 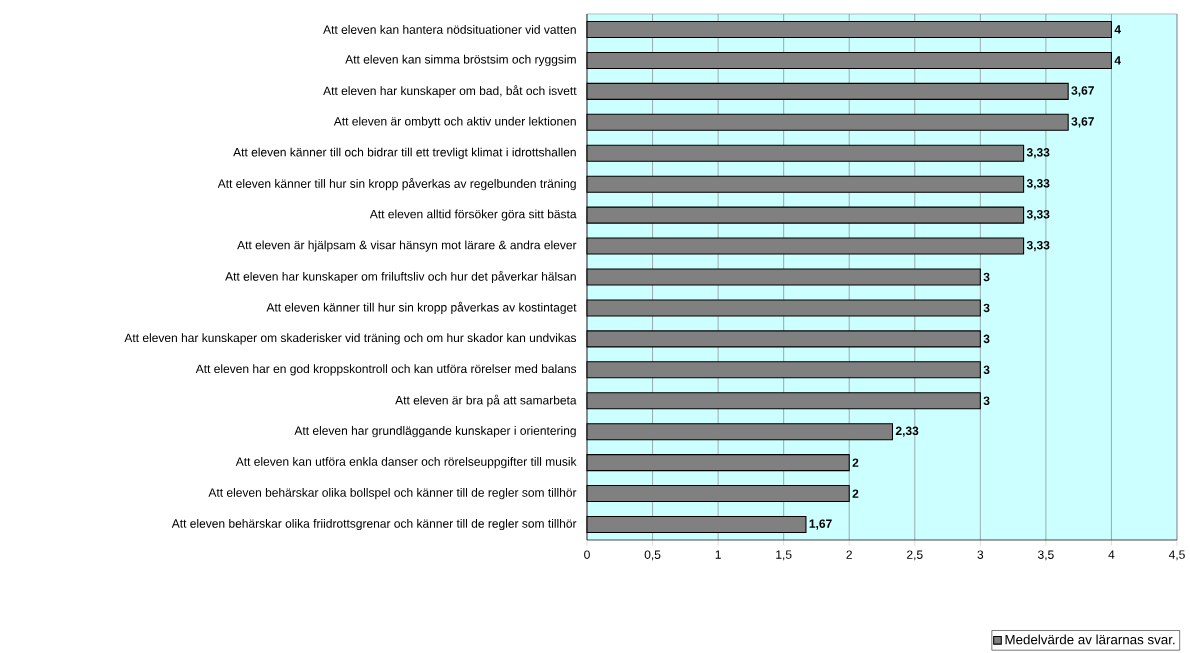 I want to click on y-tick-label: Att eleven är ombytt och aktiv under lektionen, so click(x=454, y=122).